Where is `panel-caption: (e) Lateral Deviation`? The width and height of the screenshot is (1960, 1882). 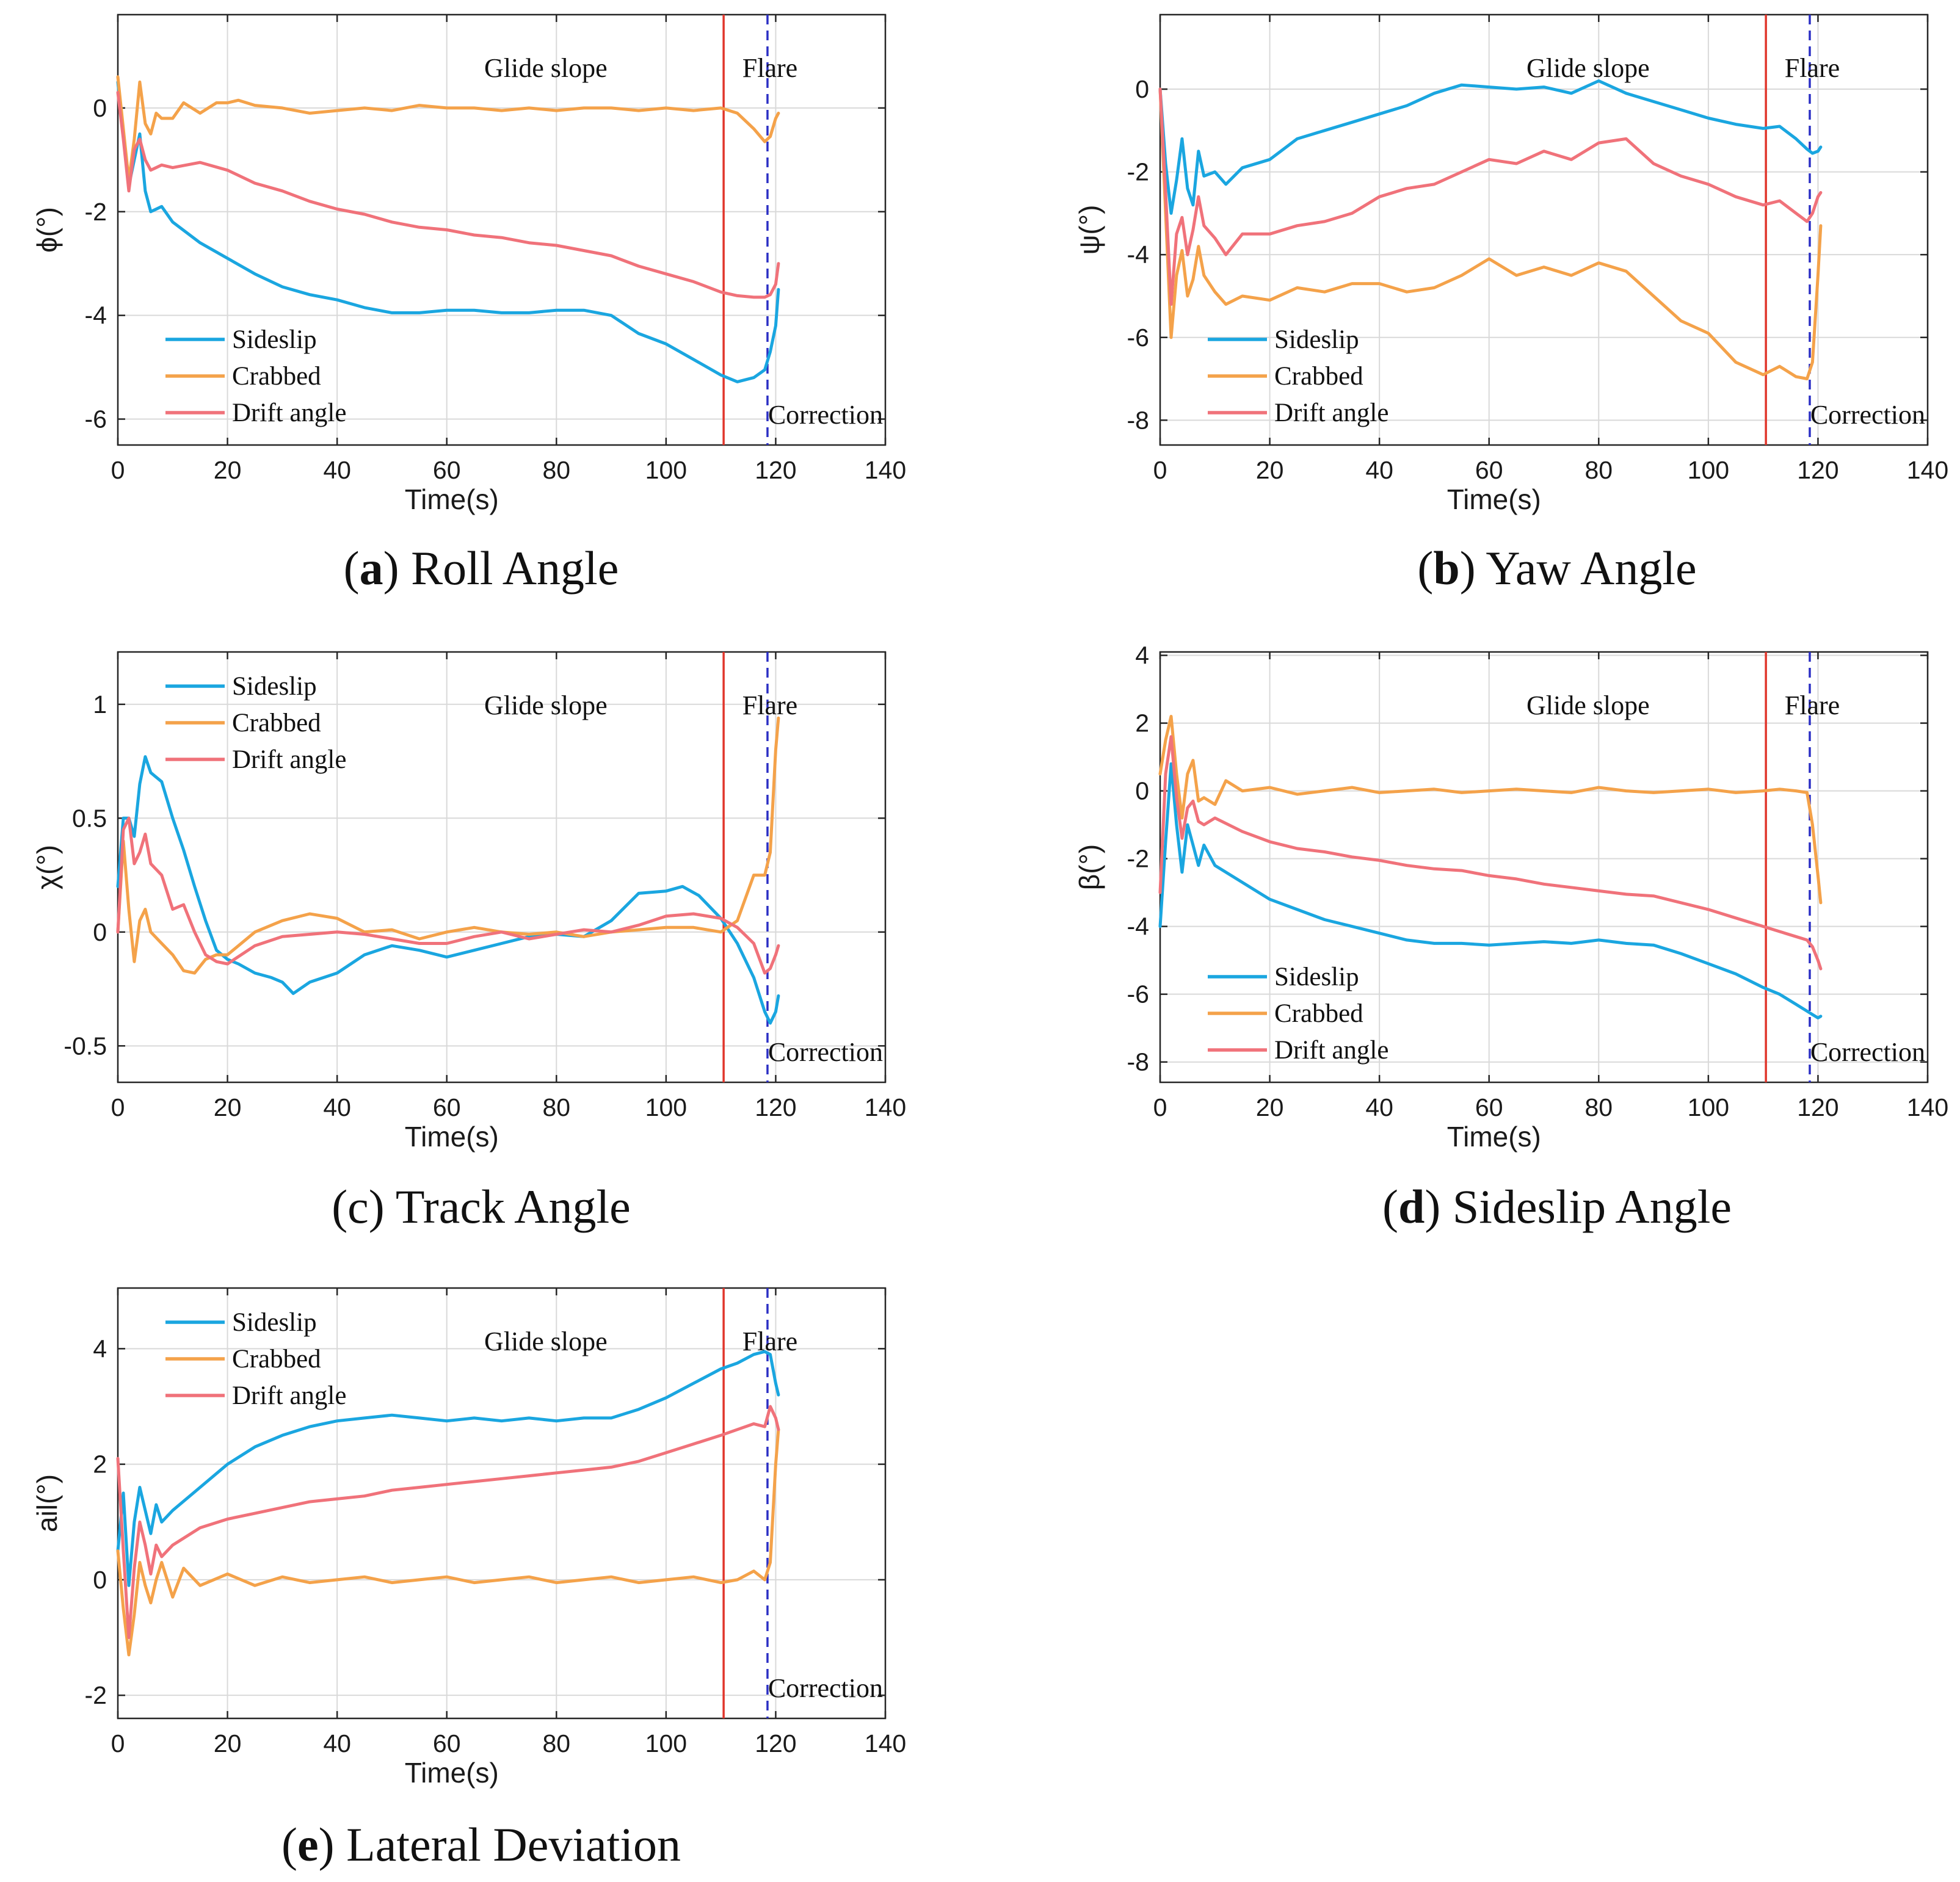
panel-caption: (e) Lateral Deviation is located at coordinates (481, 1844).